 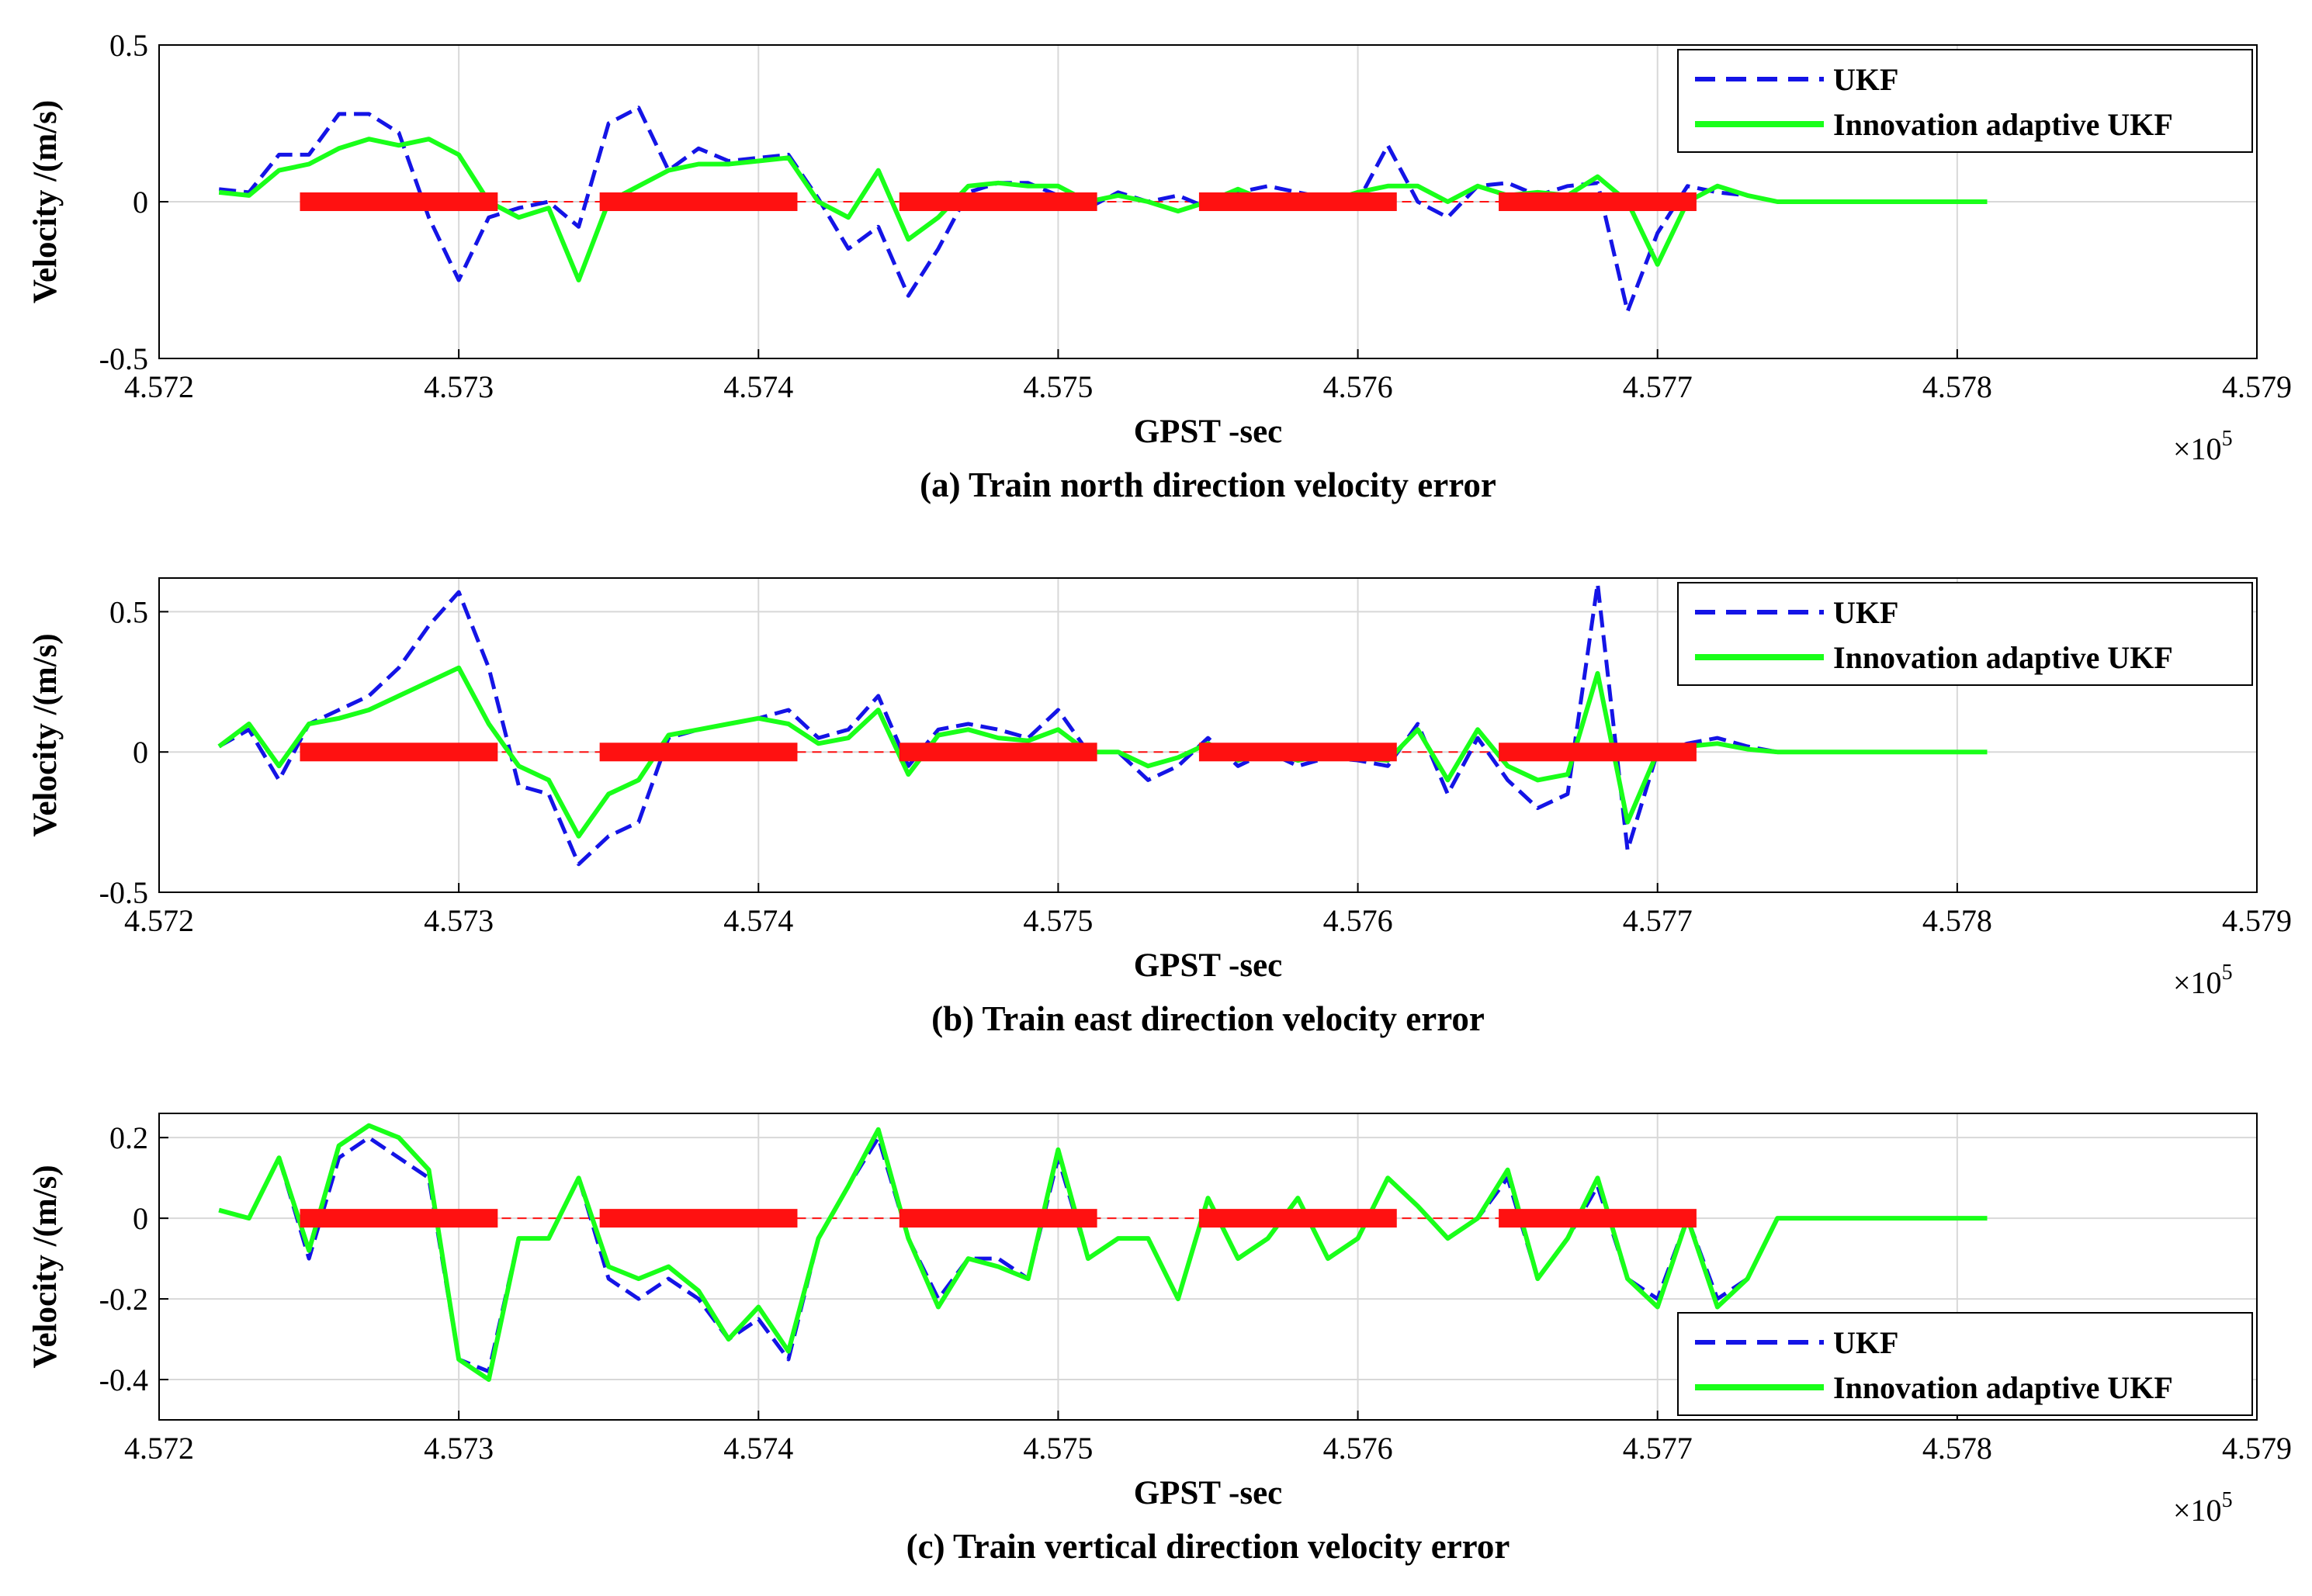 What do you see at coordinates (128, 1137) in the screenshot?
I see `y-tick-label: 0.2` at bounding box center [128, 1137].